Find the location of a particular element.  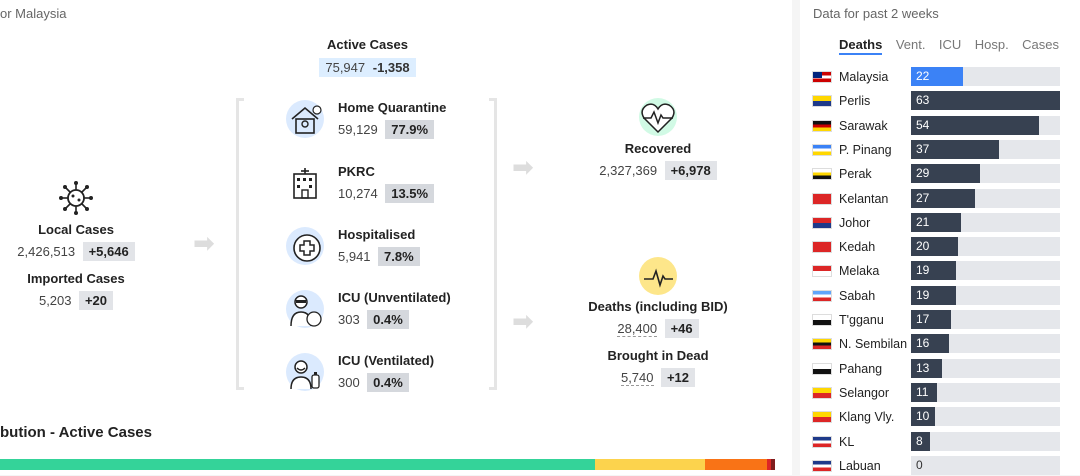

active-cases-value-box: 75,947 -1,358 is located at coordinates (367, 67).